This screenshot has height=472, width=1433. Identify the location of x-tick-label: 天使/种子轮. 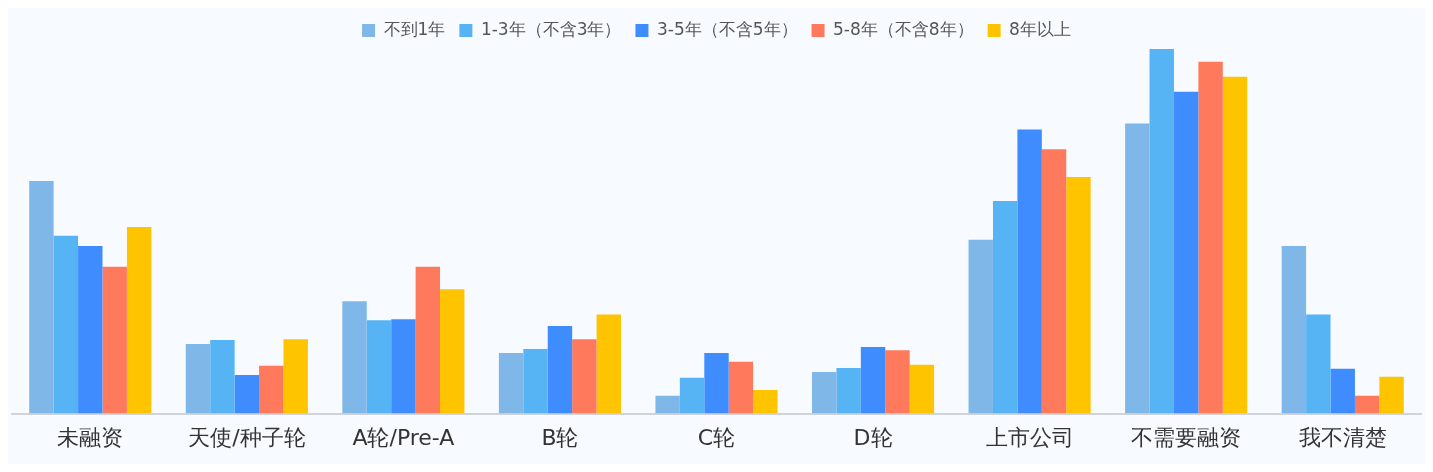
(247, 437).